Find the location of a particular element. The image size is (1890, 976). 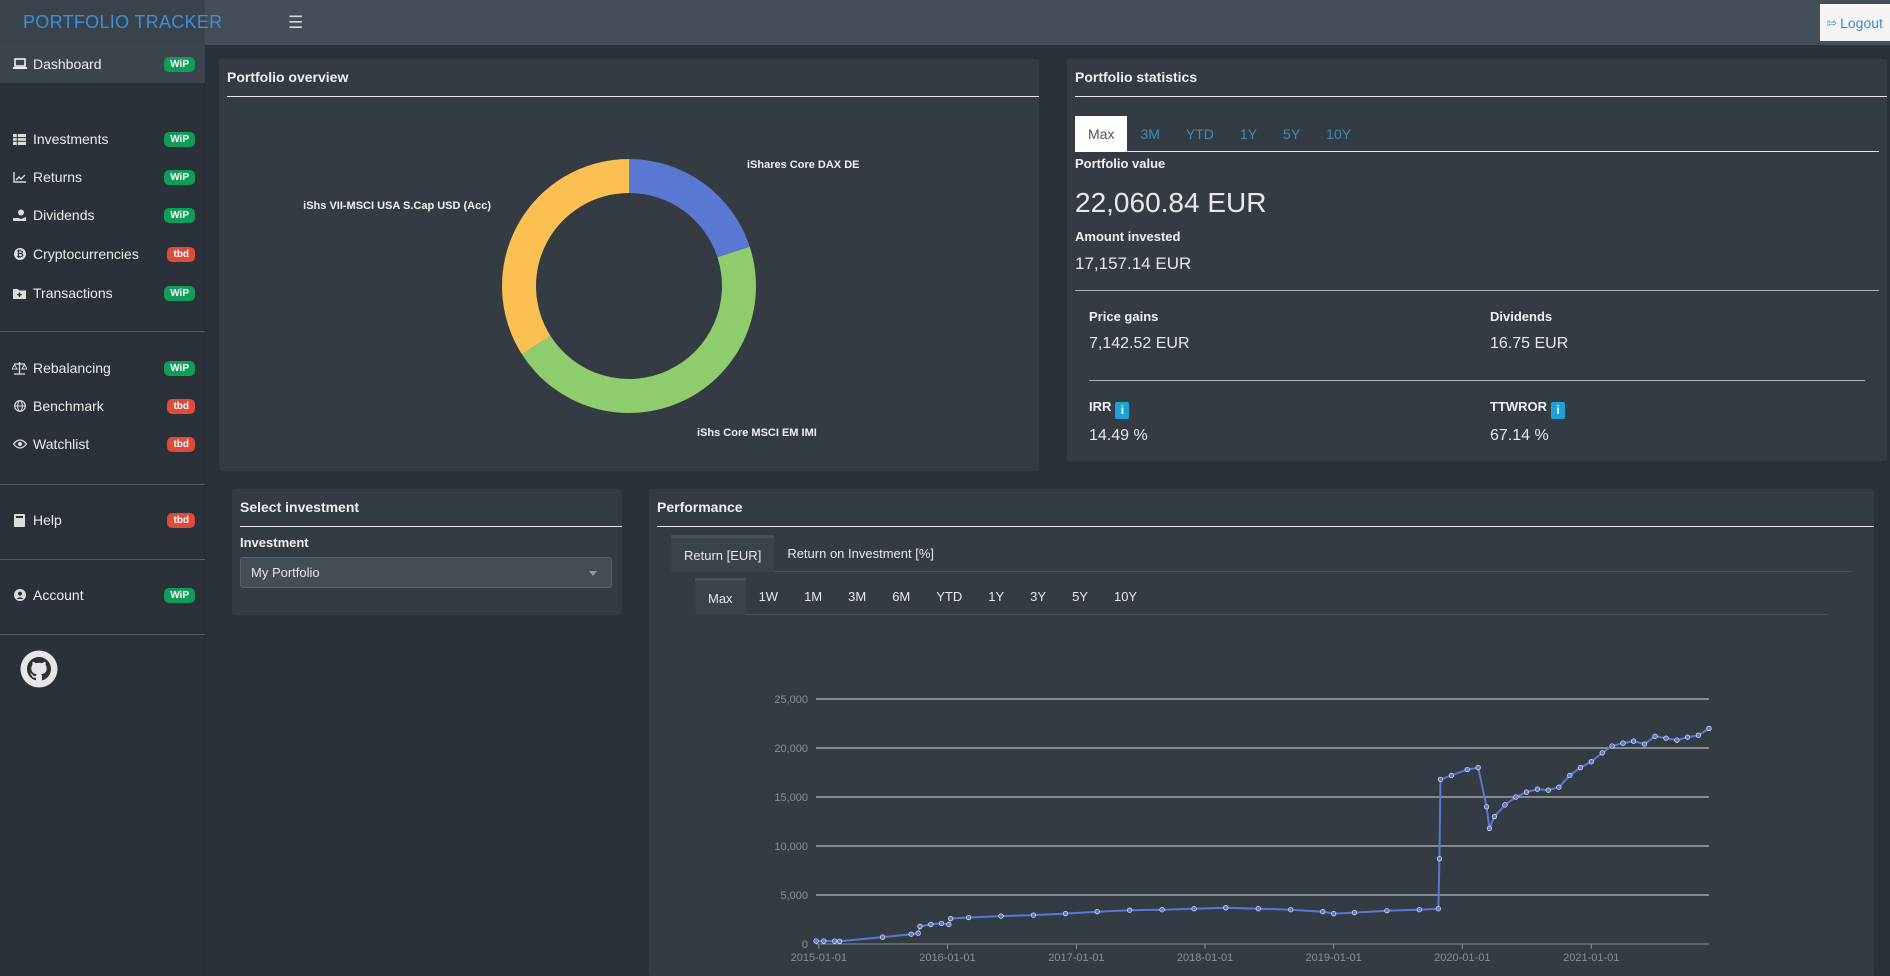

sidebar-item-account: Account WiP is located at coordinates (102, 595).